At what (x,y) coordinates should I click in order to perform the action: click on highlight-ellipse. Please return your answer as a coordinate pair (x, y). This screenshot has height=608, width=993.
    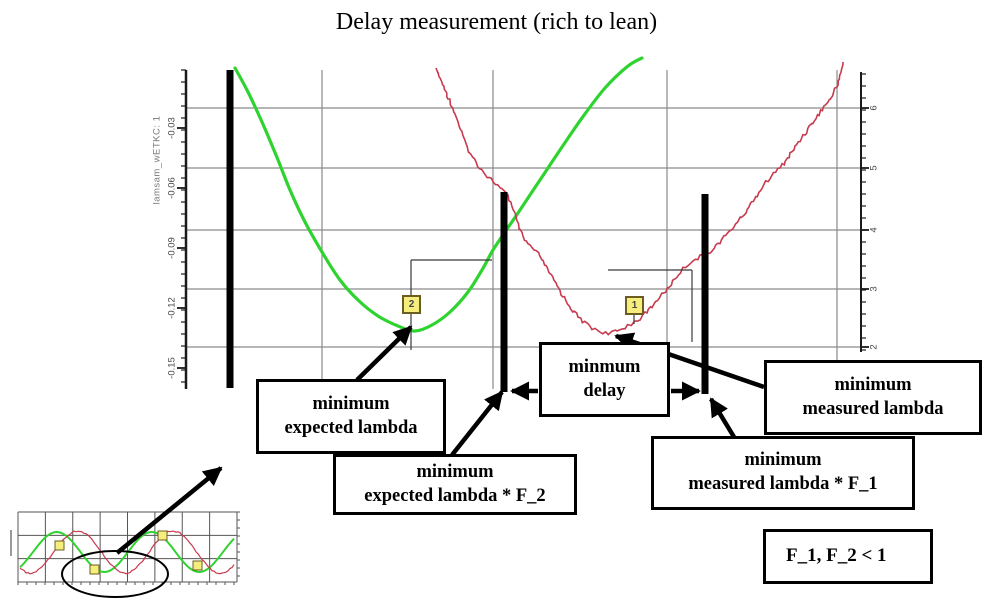
    Looking at the image, I should click on (115, 574).